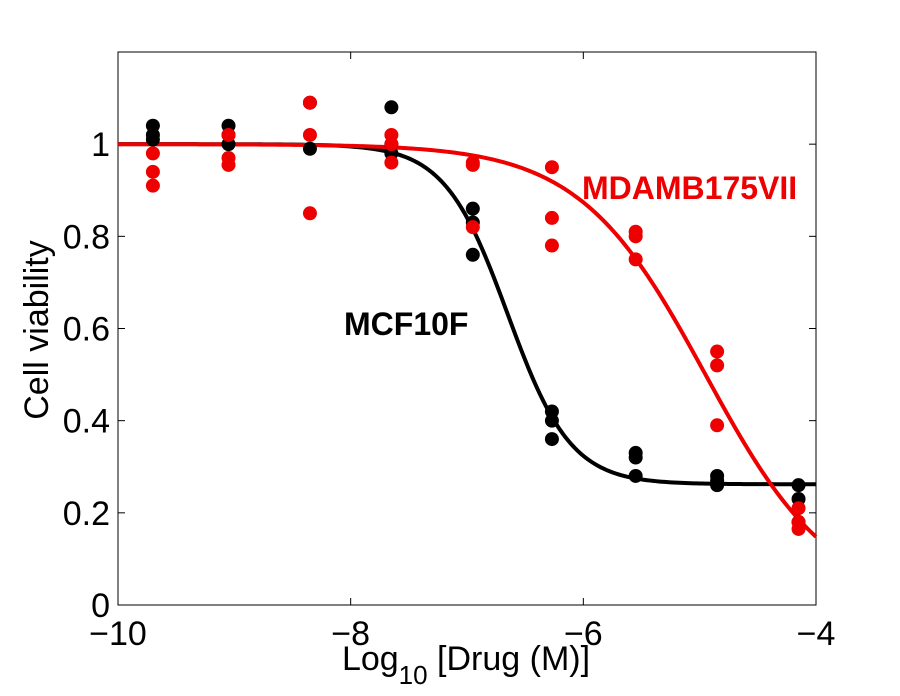  Describe the element at coordinates (37, 330) in the screenshot. I see `y-axis-label: Cell viability` at that location.